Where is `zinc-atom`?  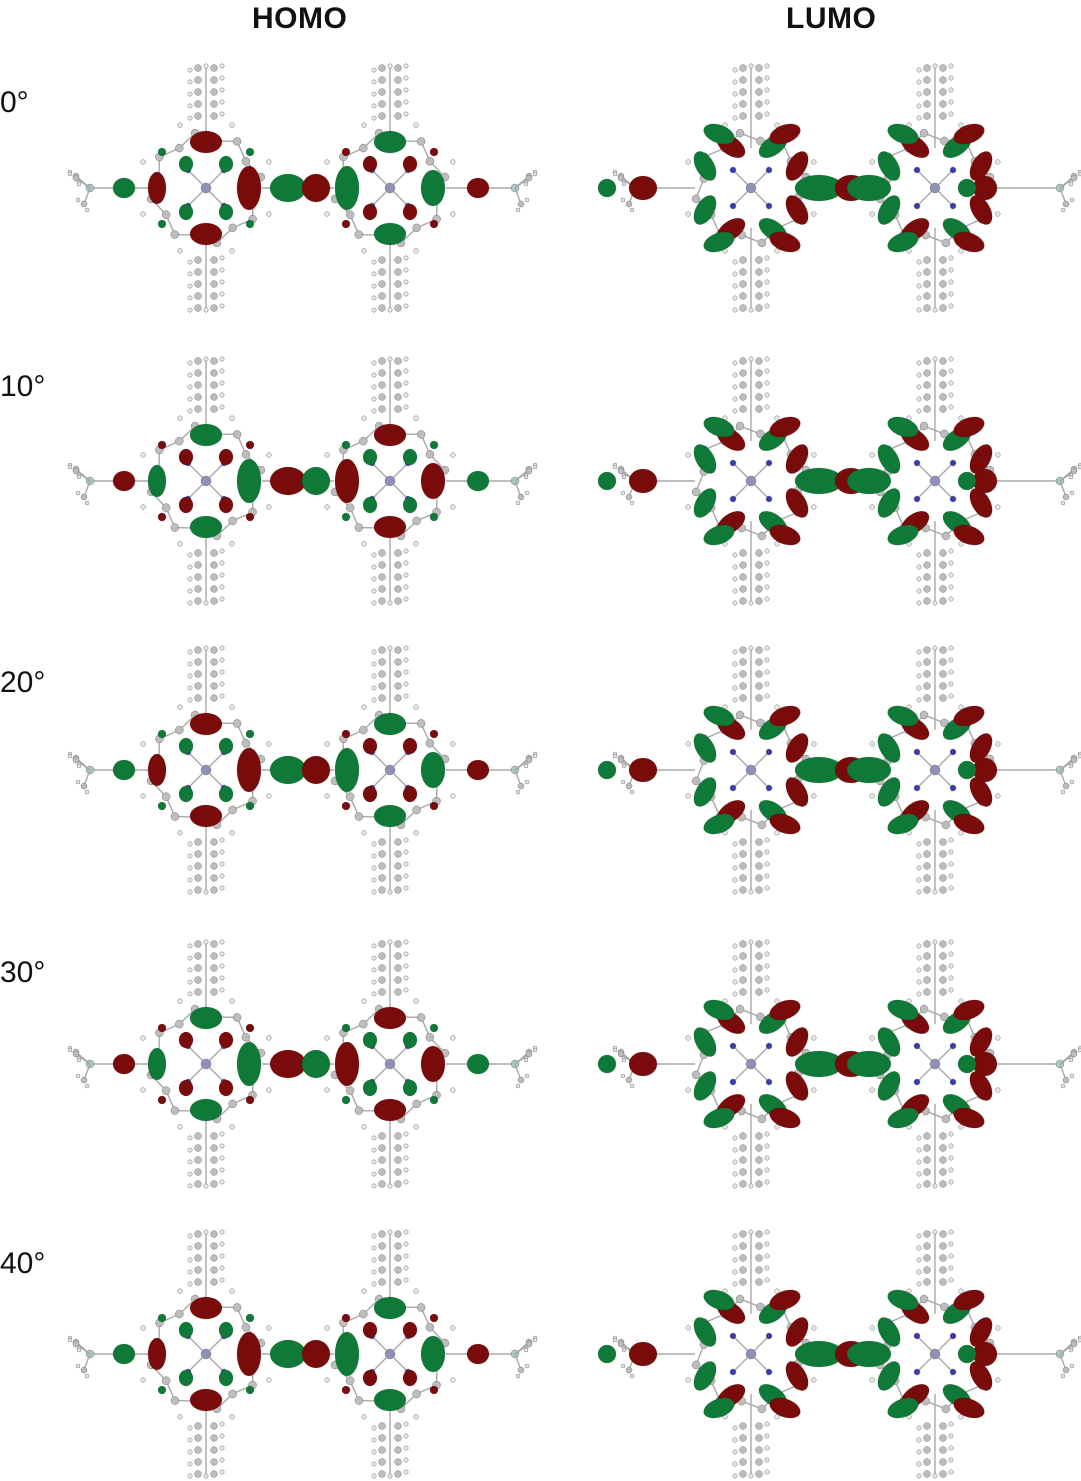 zinc-atom is located at coordinates (751, 1354).